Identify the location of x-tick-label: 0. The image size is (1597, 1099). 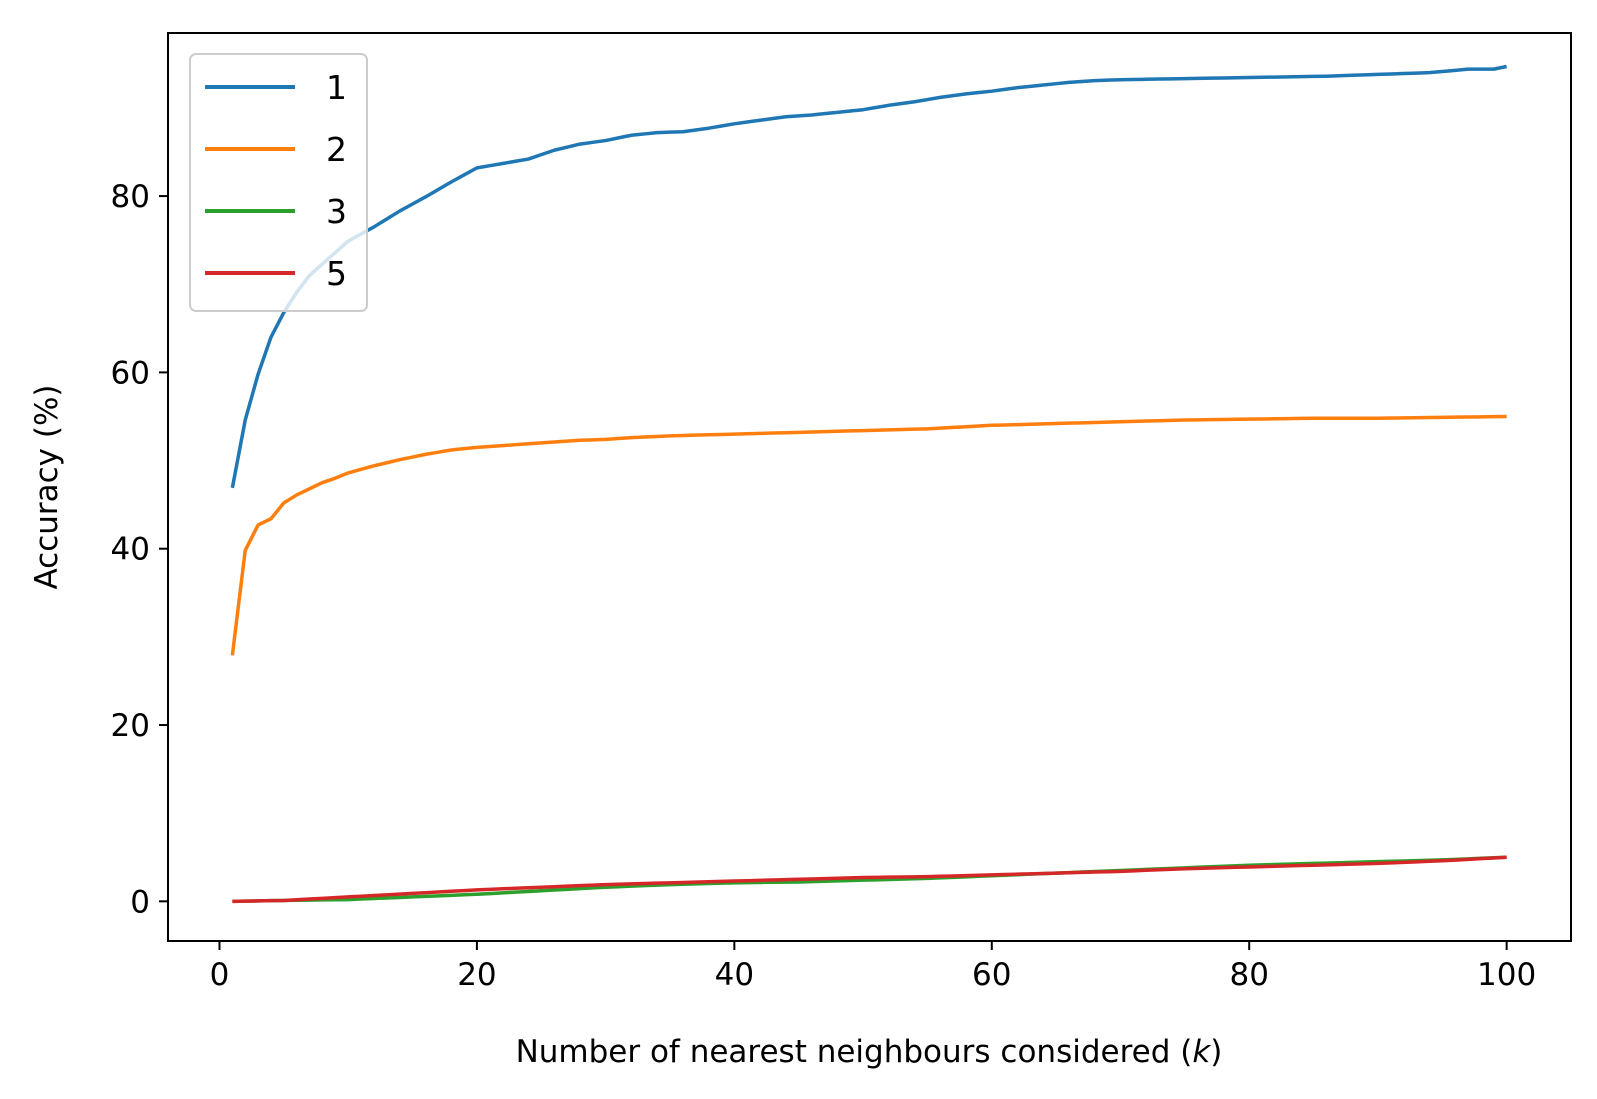
(220, 975).